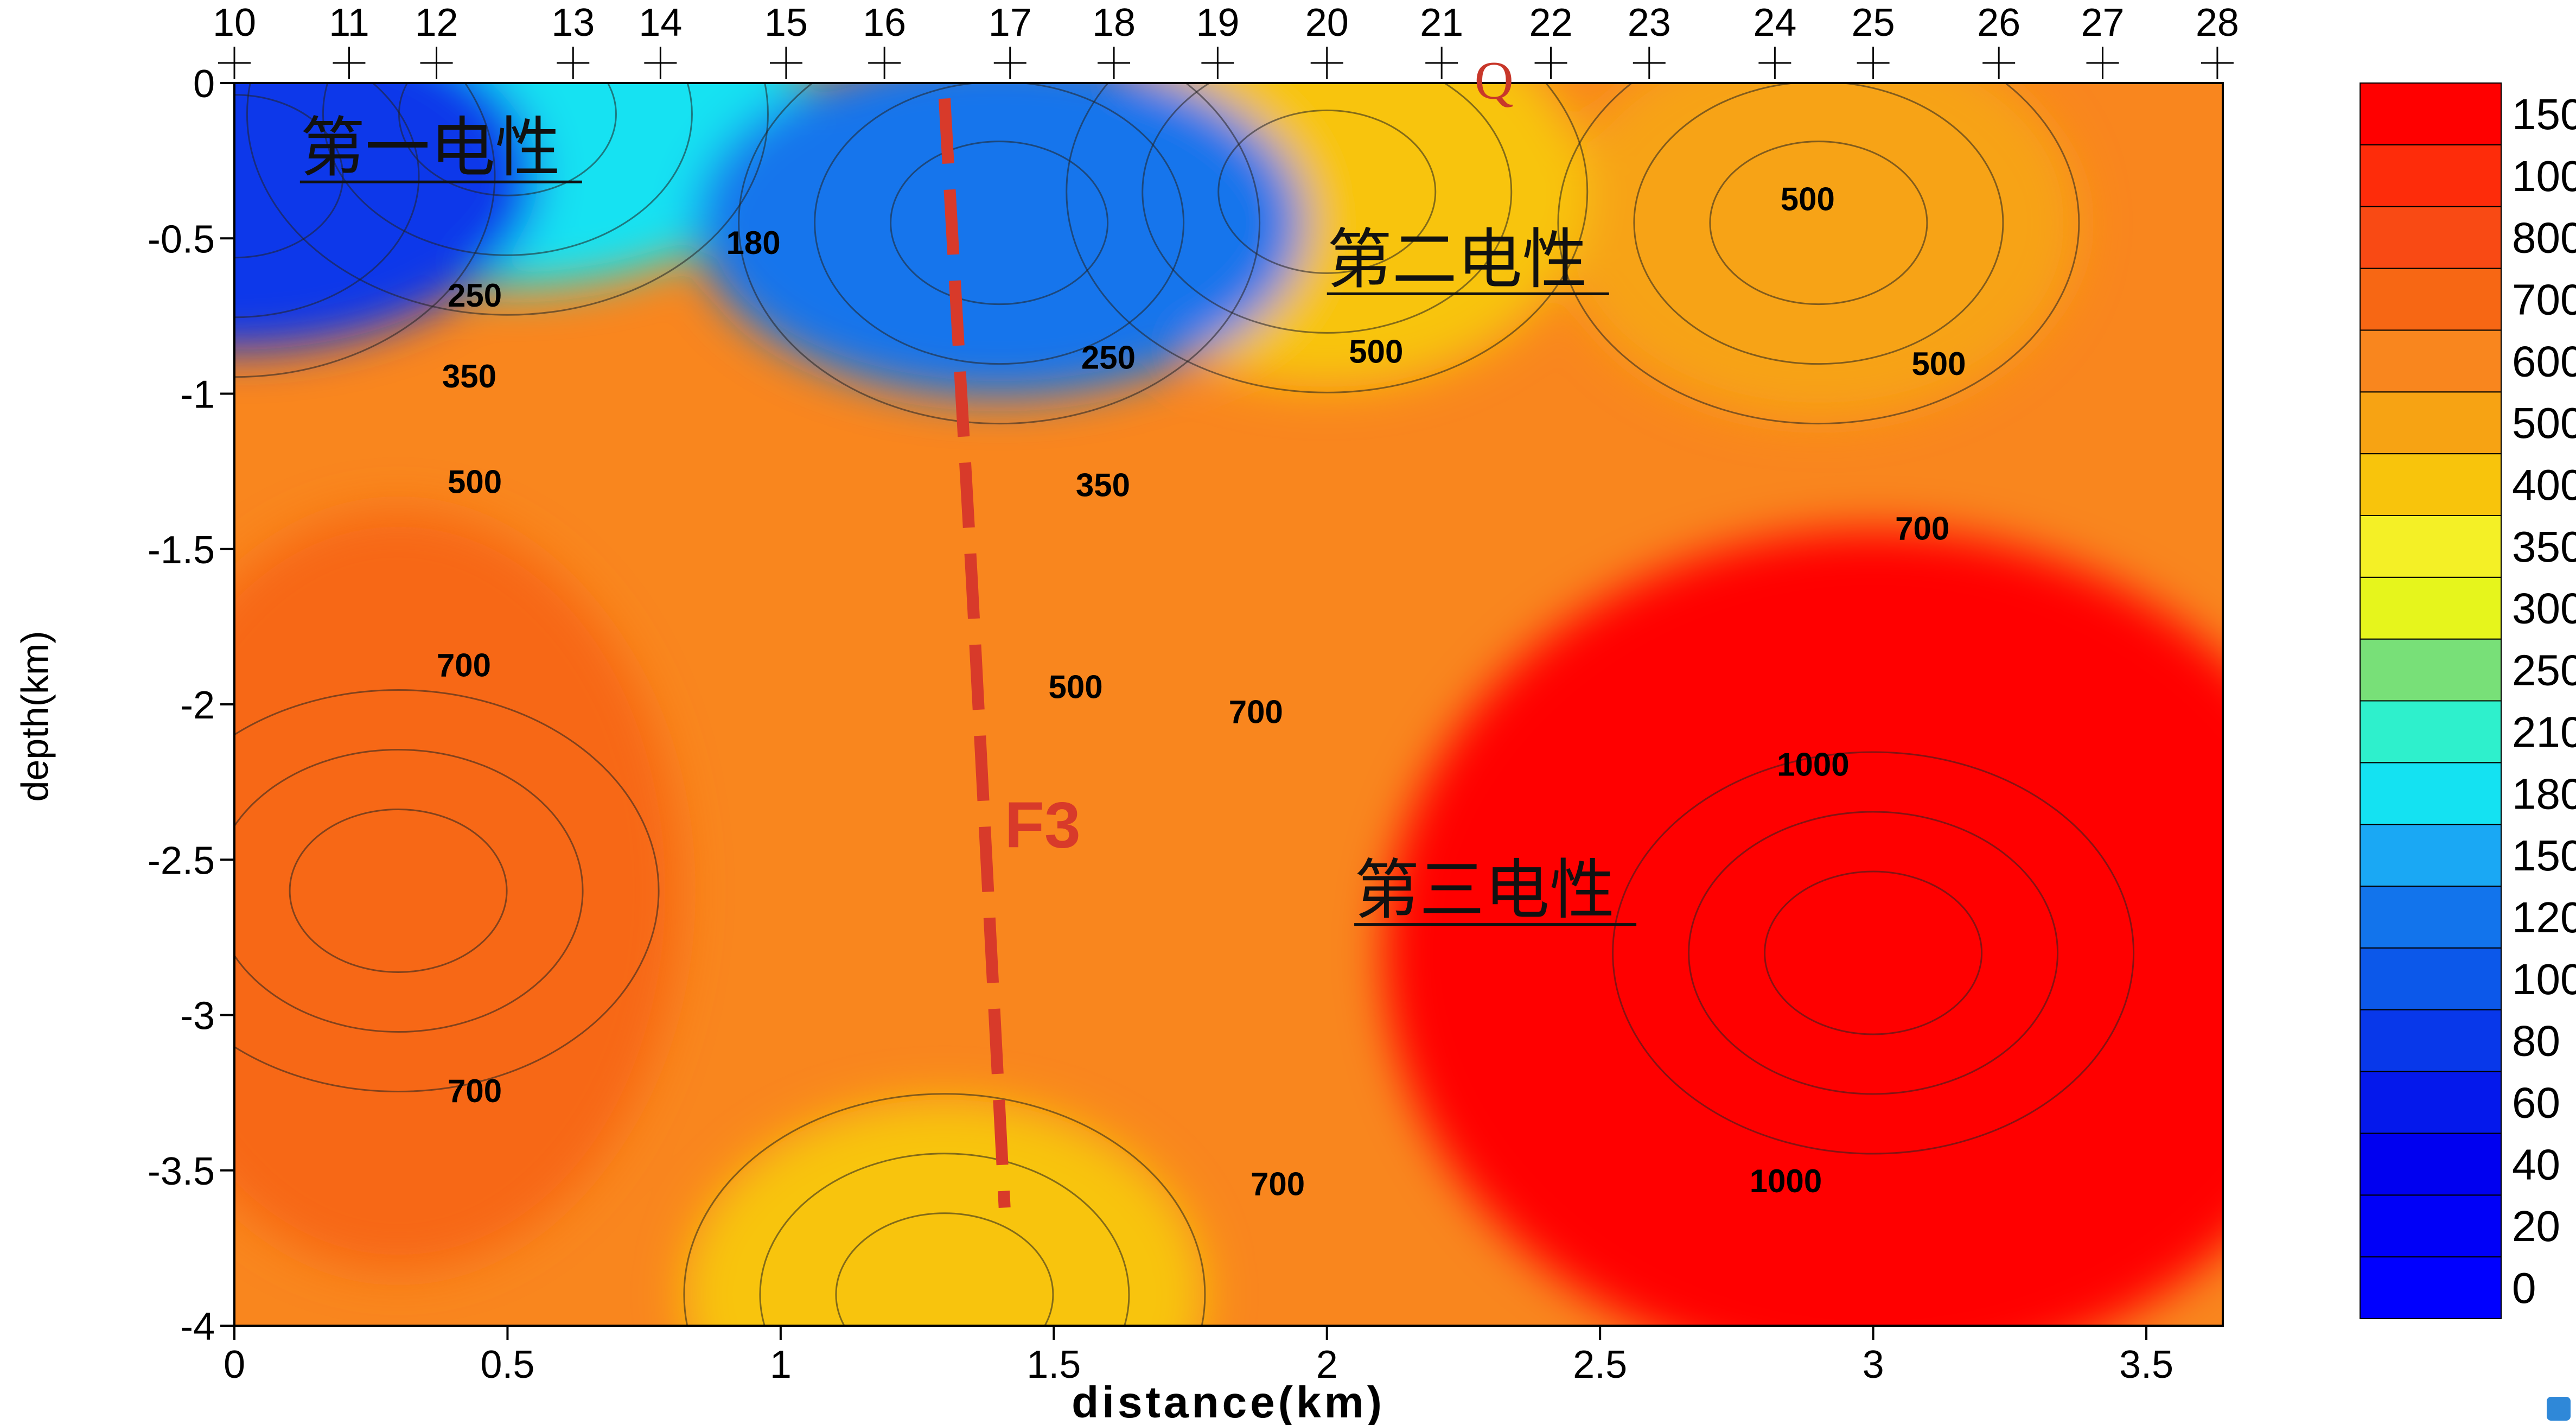  Describe the element at coordinates (786, 22) in the screenshot. I see `station-label: 15` at that location.